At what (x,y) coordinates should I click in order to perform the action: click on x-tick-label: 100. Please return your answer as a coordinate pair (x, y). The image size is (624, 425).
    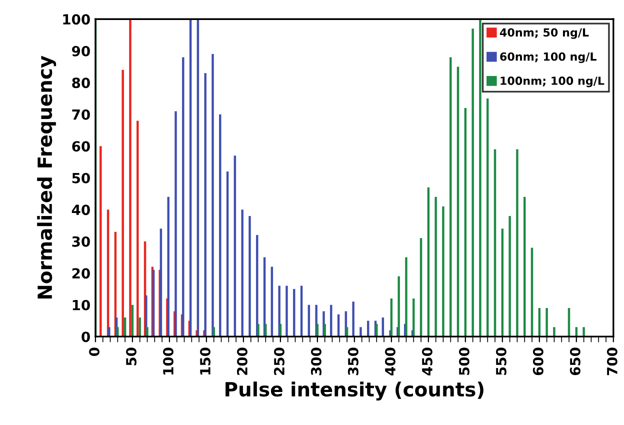
    Looking at the image, I should click on (168, 361).